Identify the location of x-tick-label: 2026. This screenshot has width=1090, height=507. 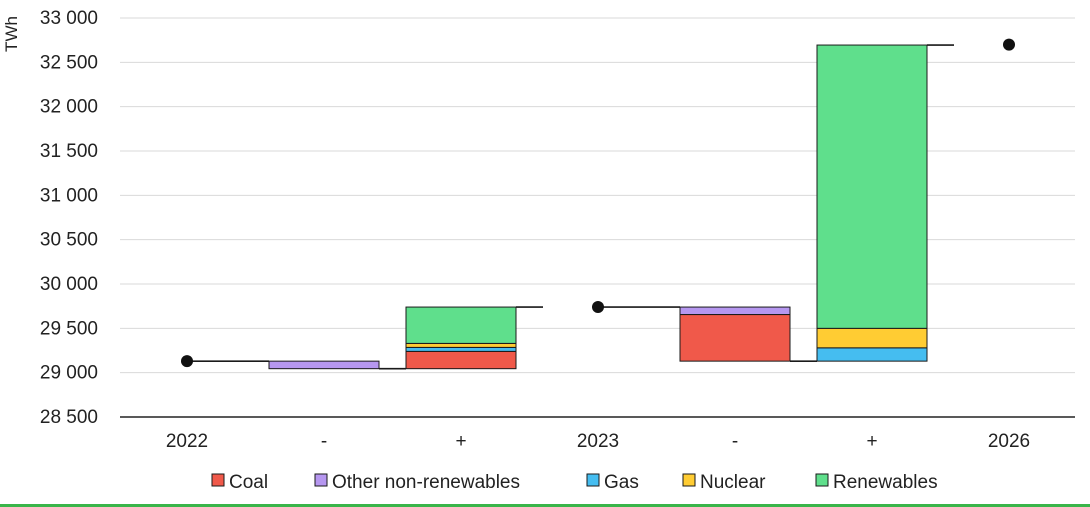
(1009, 441).